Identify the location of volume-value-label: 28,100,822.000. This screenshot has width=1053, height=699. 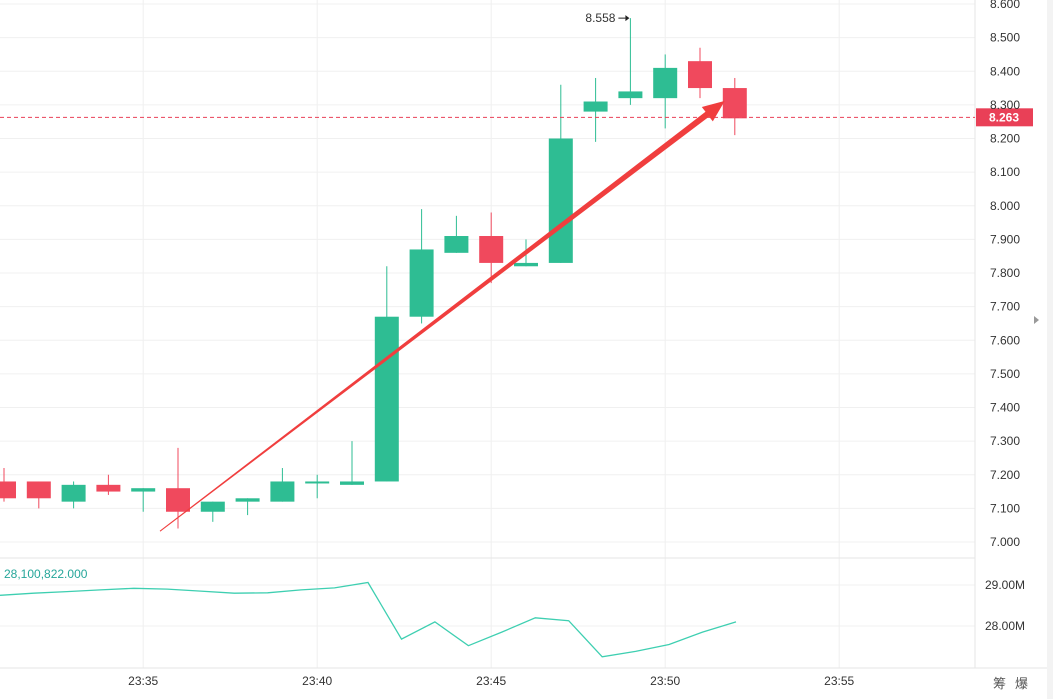
(46, 574).